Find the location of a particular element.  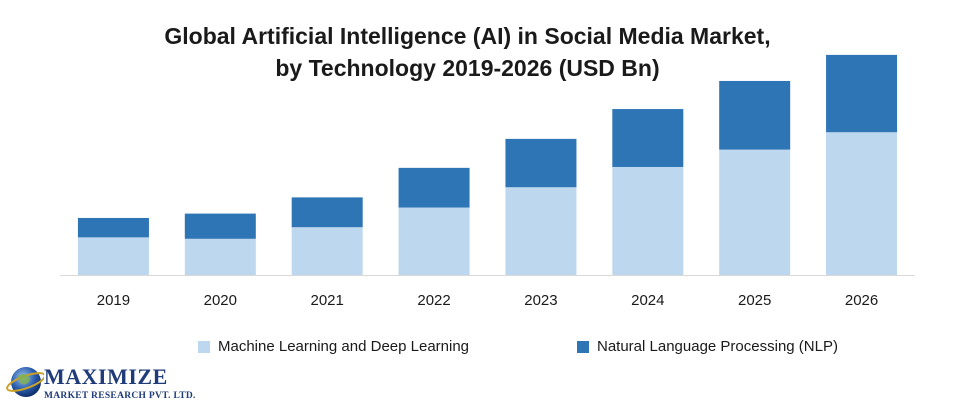

legend-label-nlp: Natural Language Processing (NLP) is located at coordinates (717, 346).